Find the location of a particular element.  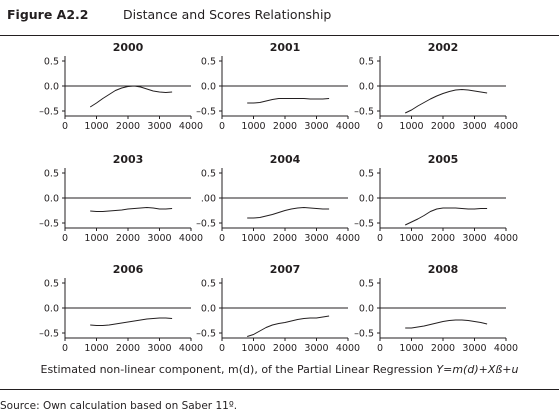

series-line-2002 is located at coordinates (446, 101).